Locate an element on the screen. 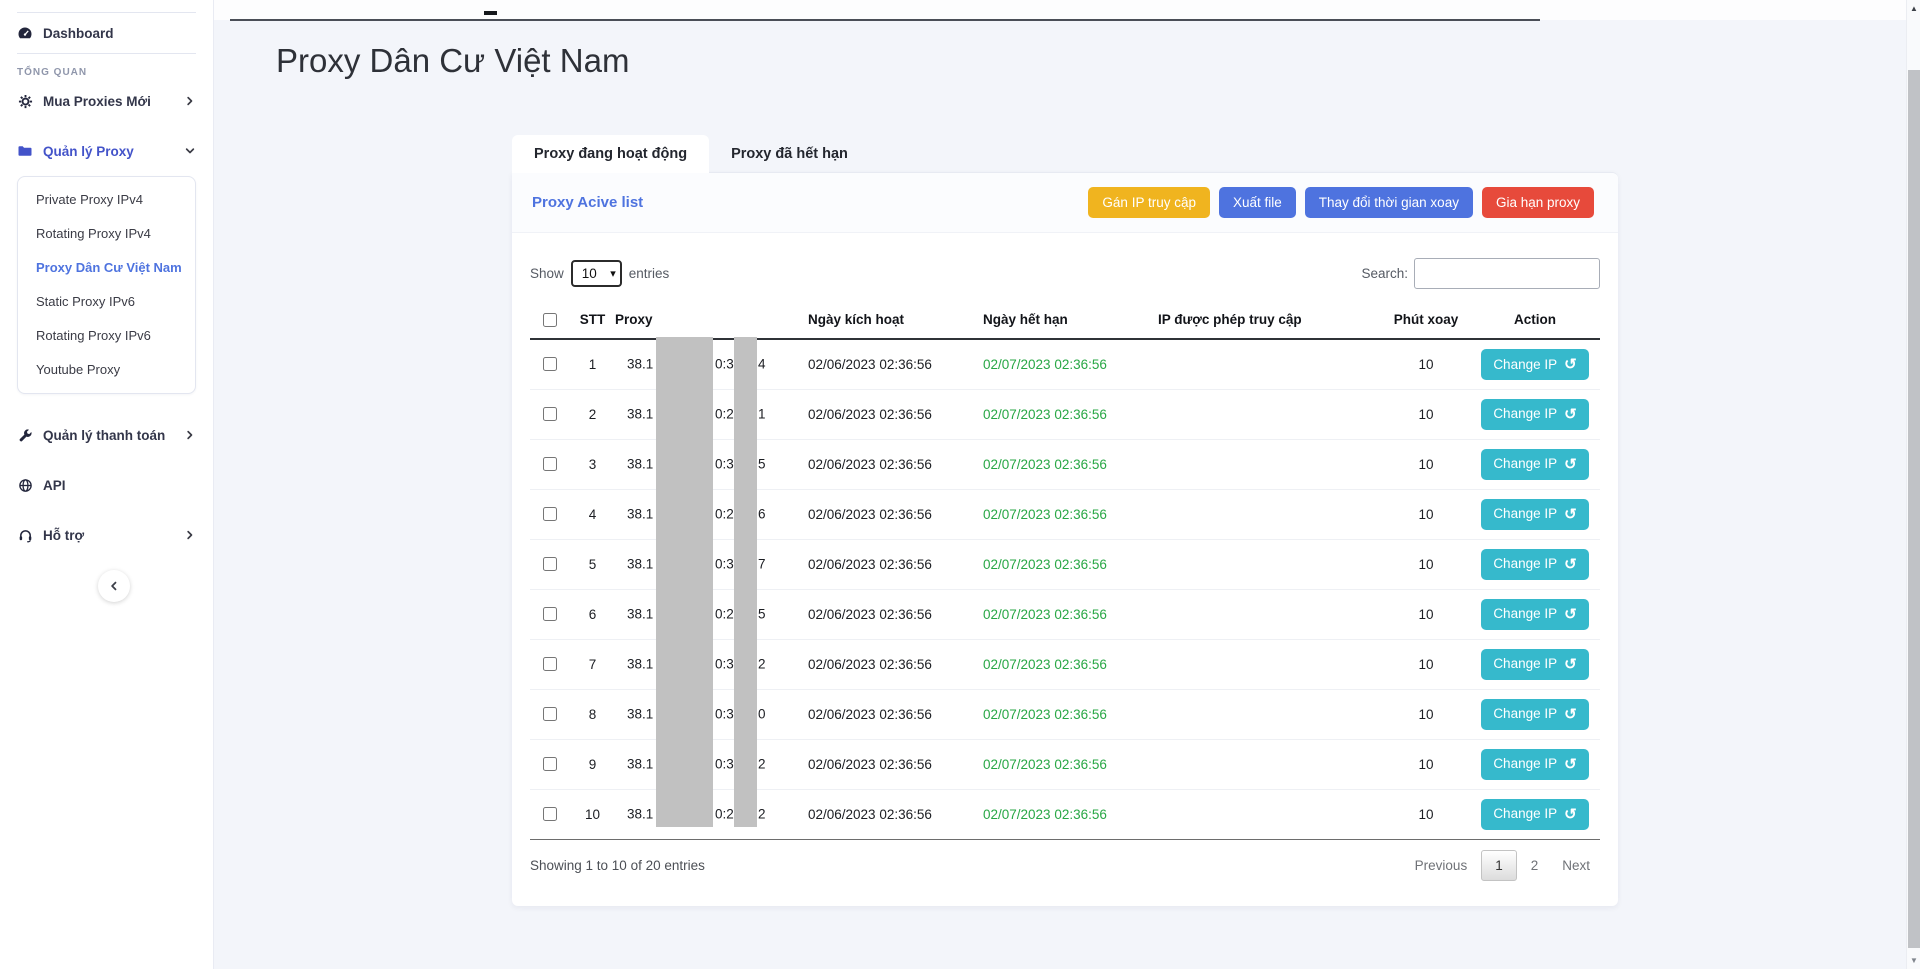  sidebar-divider is located at coordinates (106, 12).